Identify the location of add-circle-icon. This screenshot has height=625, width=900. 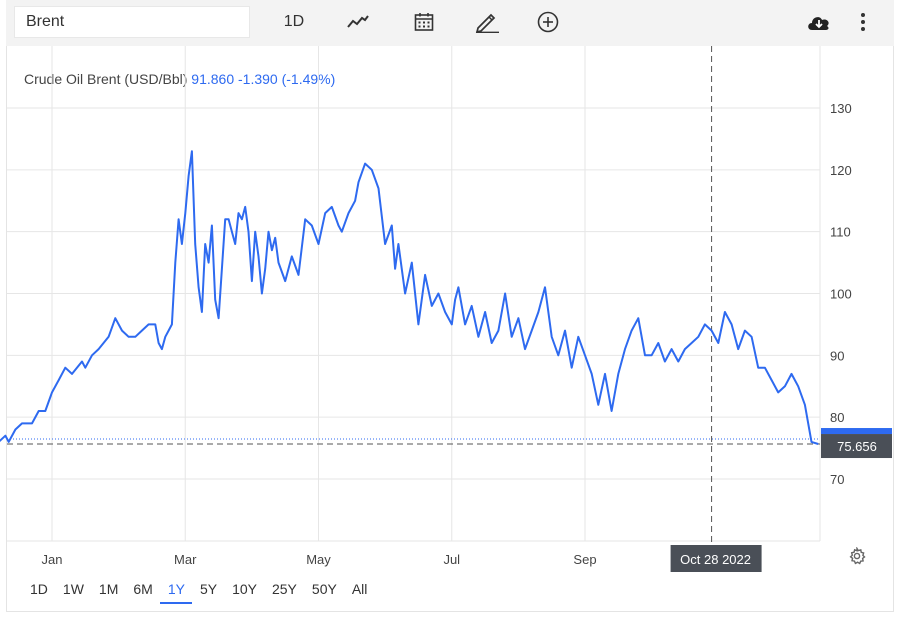
(548, 22).